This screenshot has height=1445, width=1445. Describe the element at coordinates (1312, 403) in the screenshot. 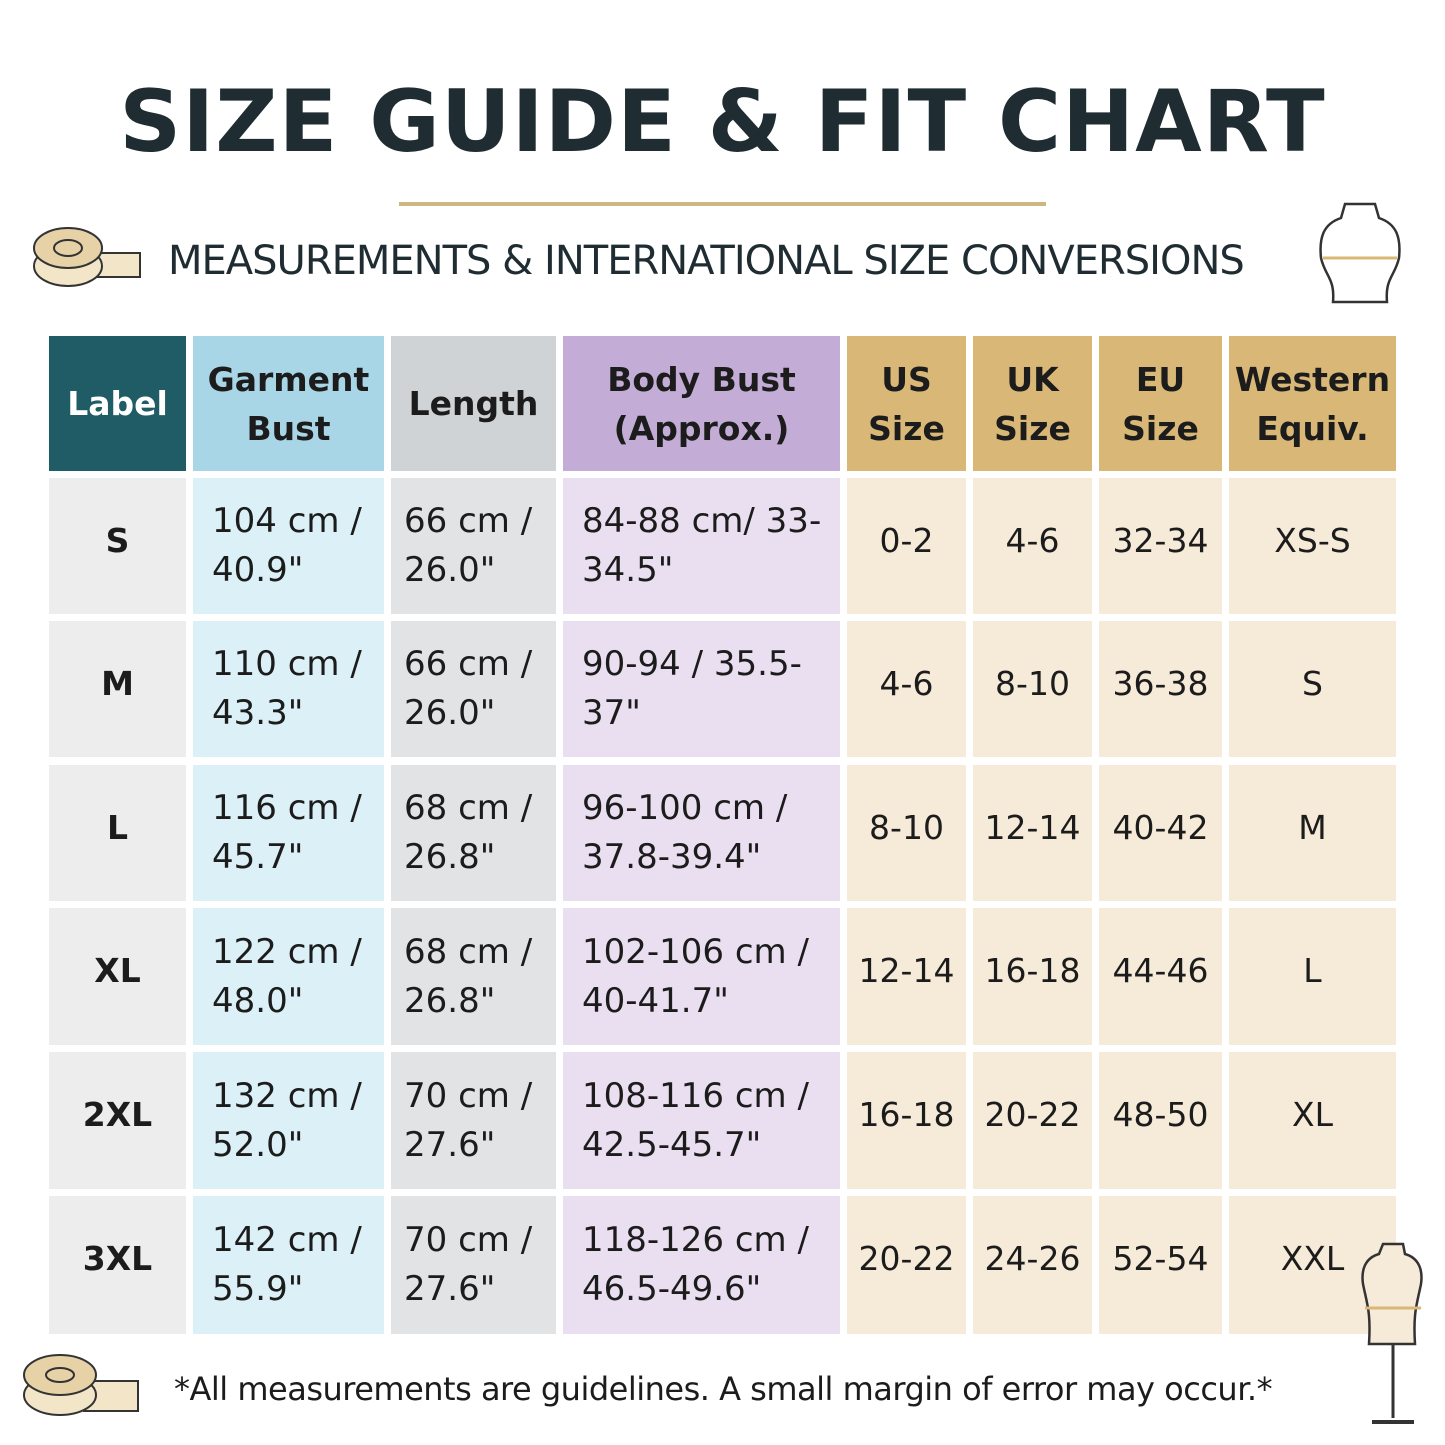

I see `column-header: Western Equiv.` at that location.